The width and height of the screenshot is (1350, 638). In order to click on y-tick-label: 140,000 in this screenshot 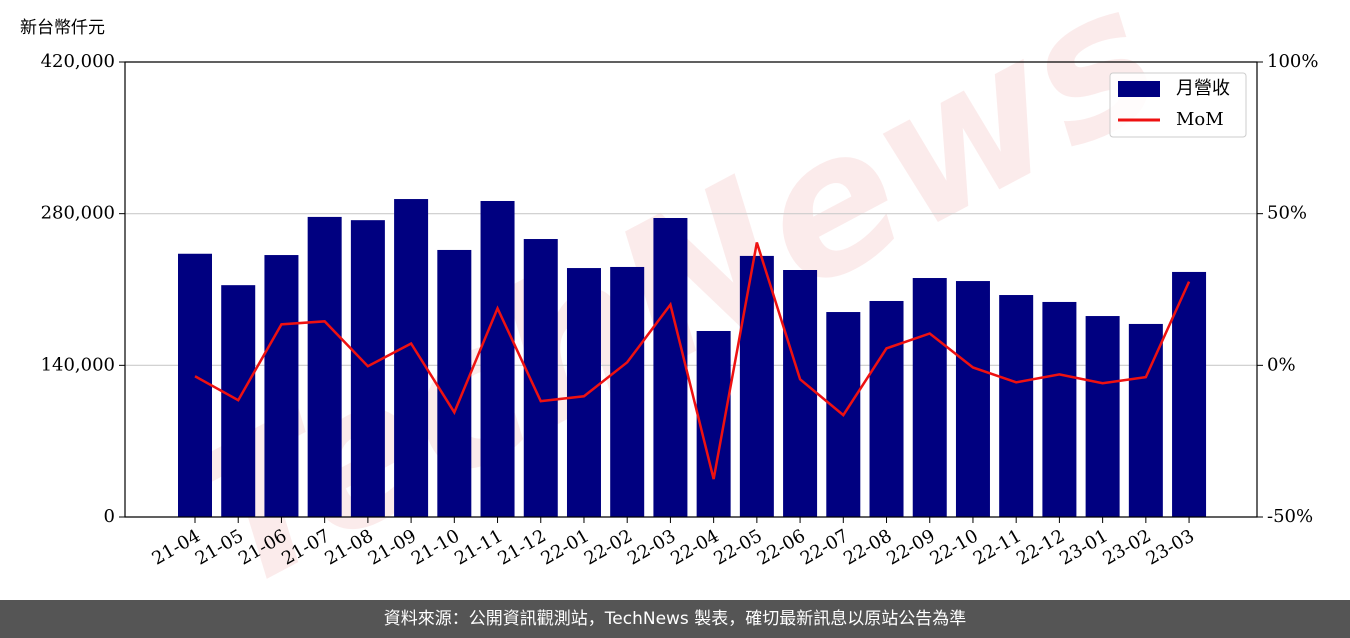, I will do `click(78, 364)`.